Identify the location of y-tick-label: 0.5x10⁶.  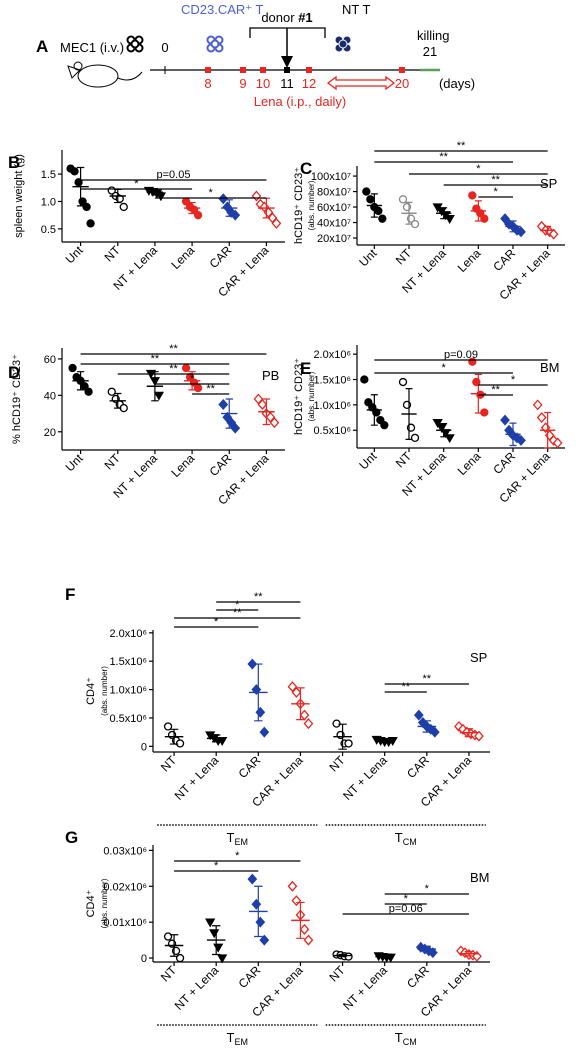
(332, 431).